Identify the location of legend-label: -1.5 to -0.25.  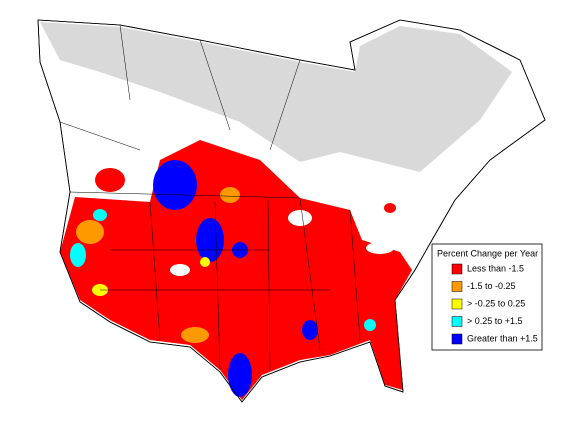
(491, 286).